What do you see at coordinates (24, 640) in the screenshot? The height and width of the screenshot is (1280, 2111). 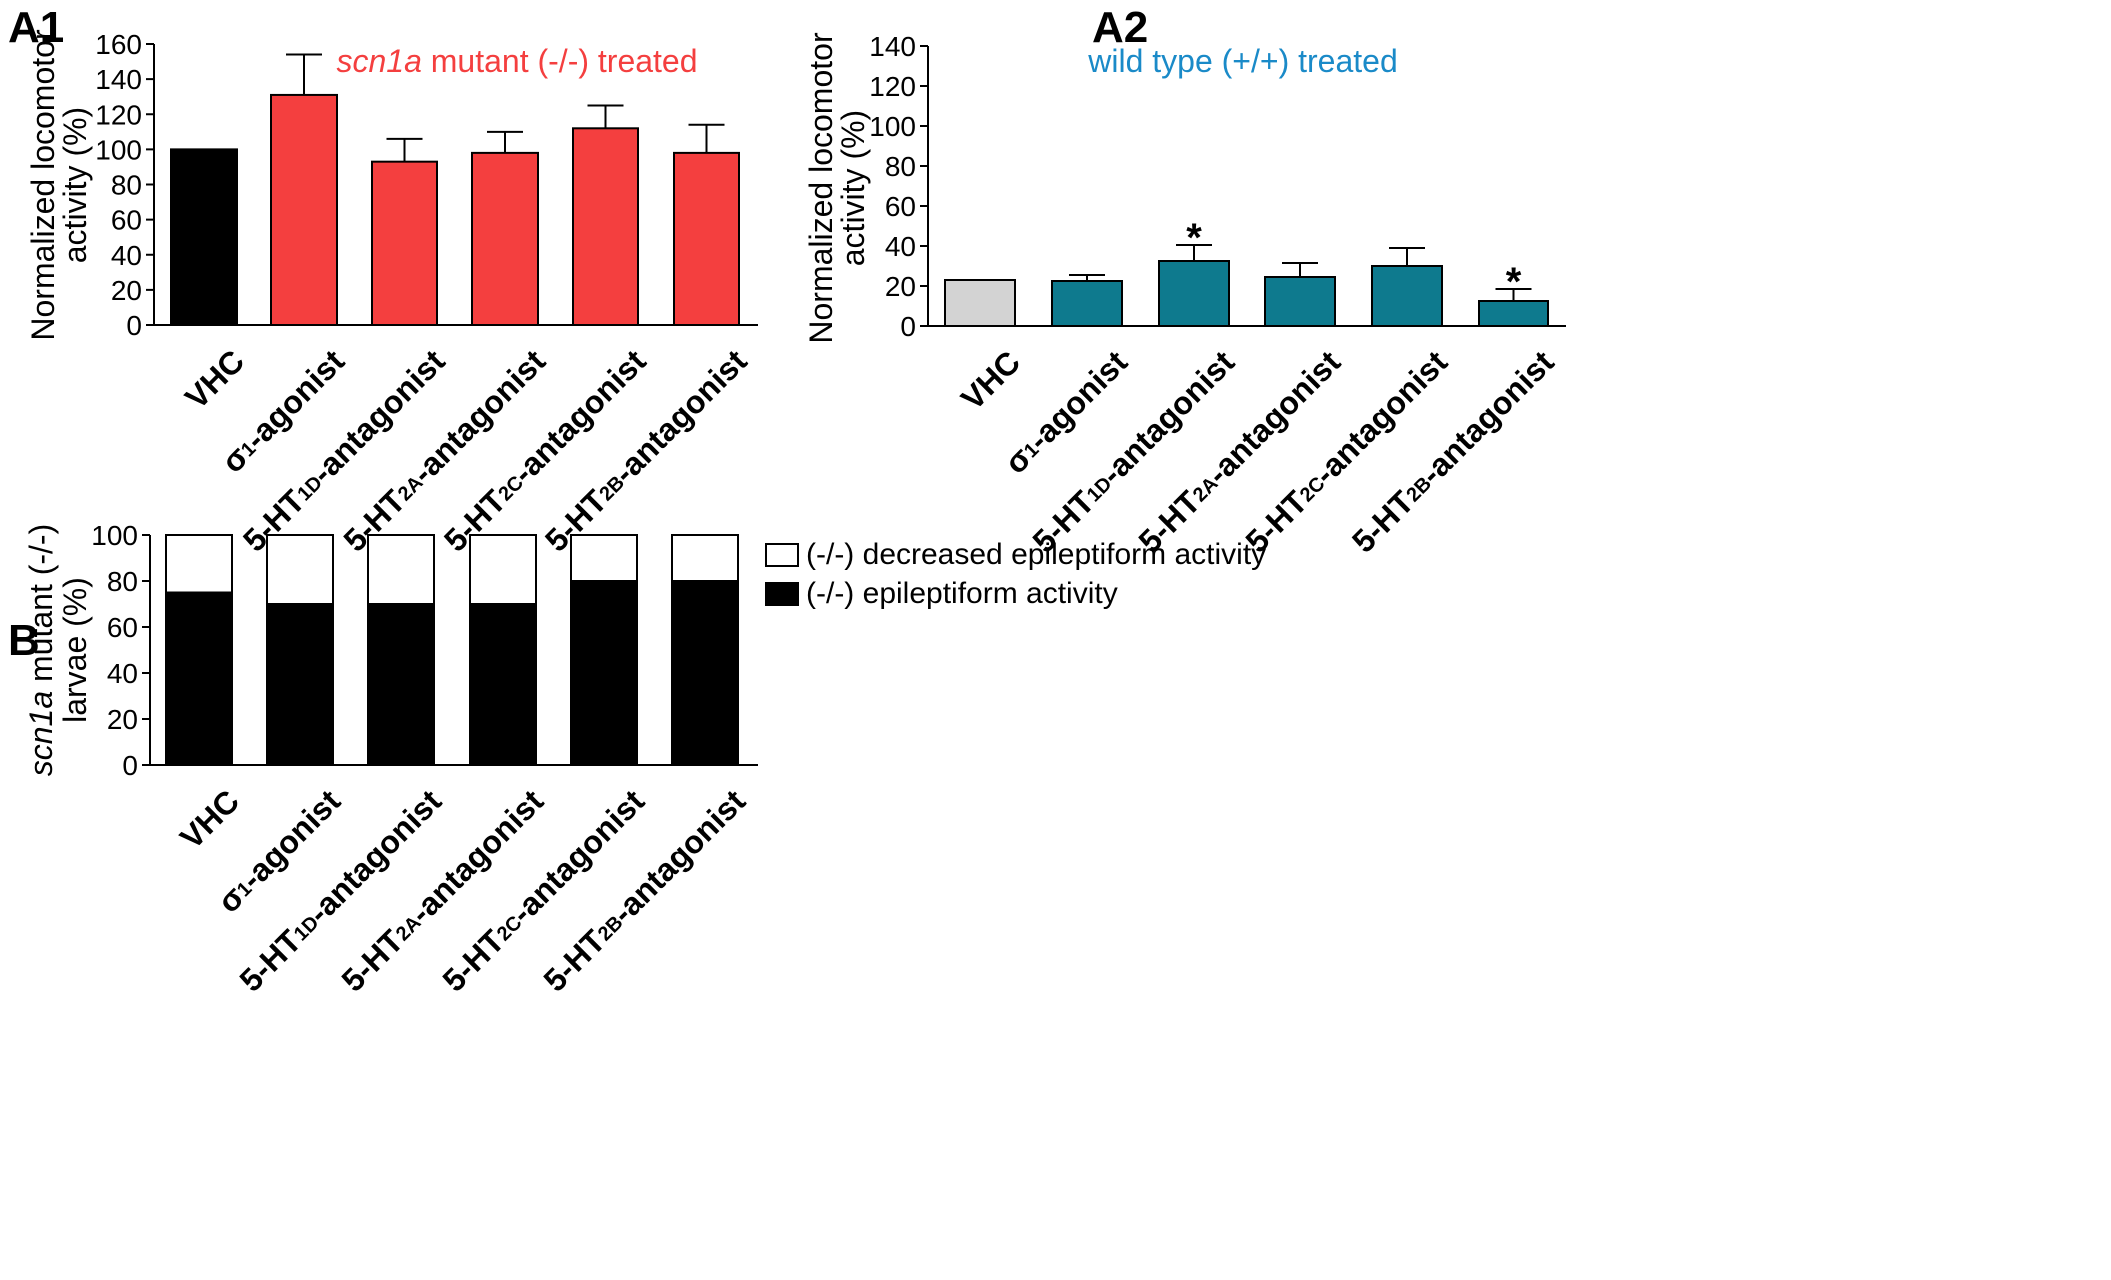 I see `panel-label-b: B` at bounding box center [24, 640].